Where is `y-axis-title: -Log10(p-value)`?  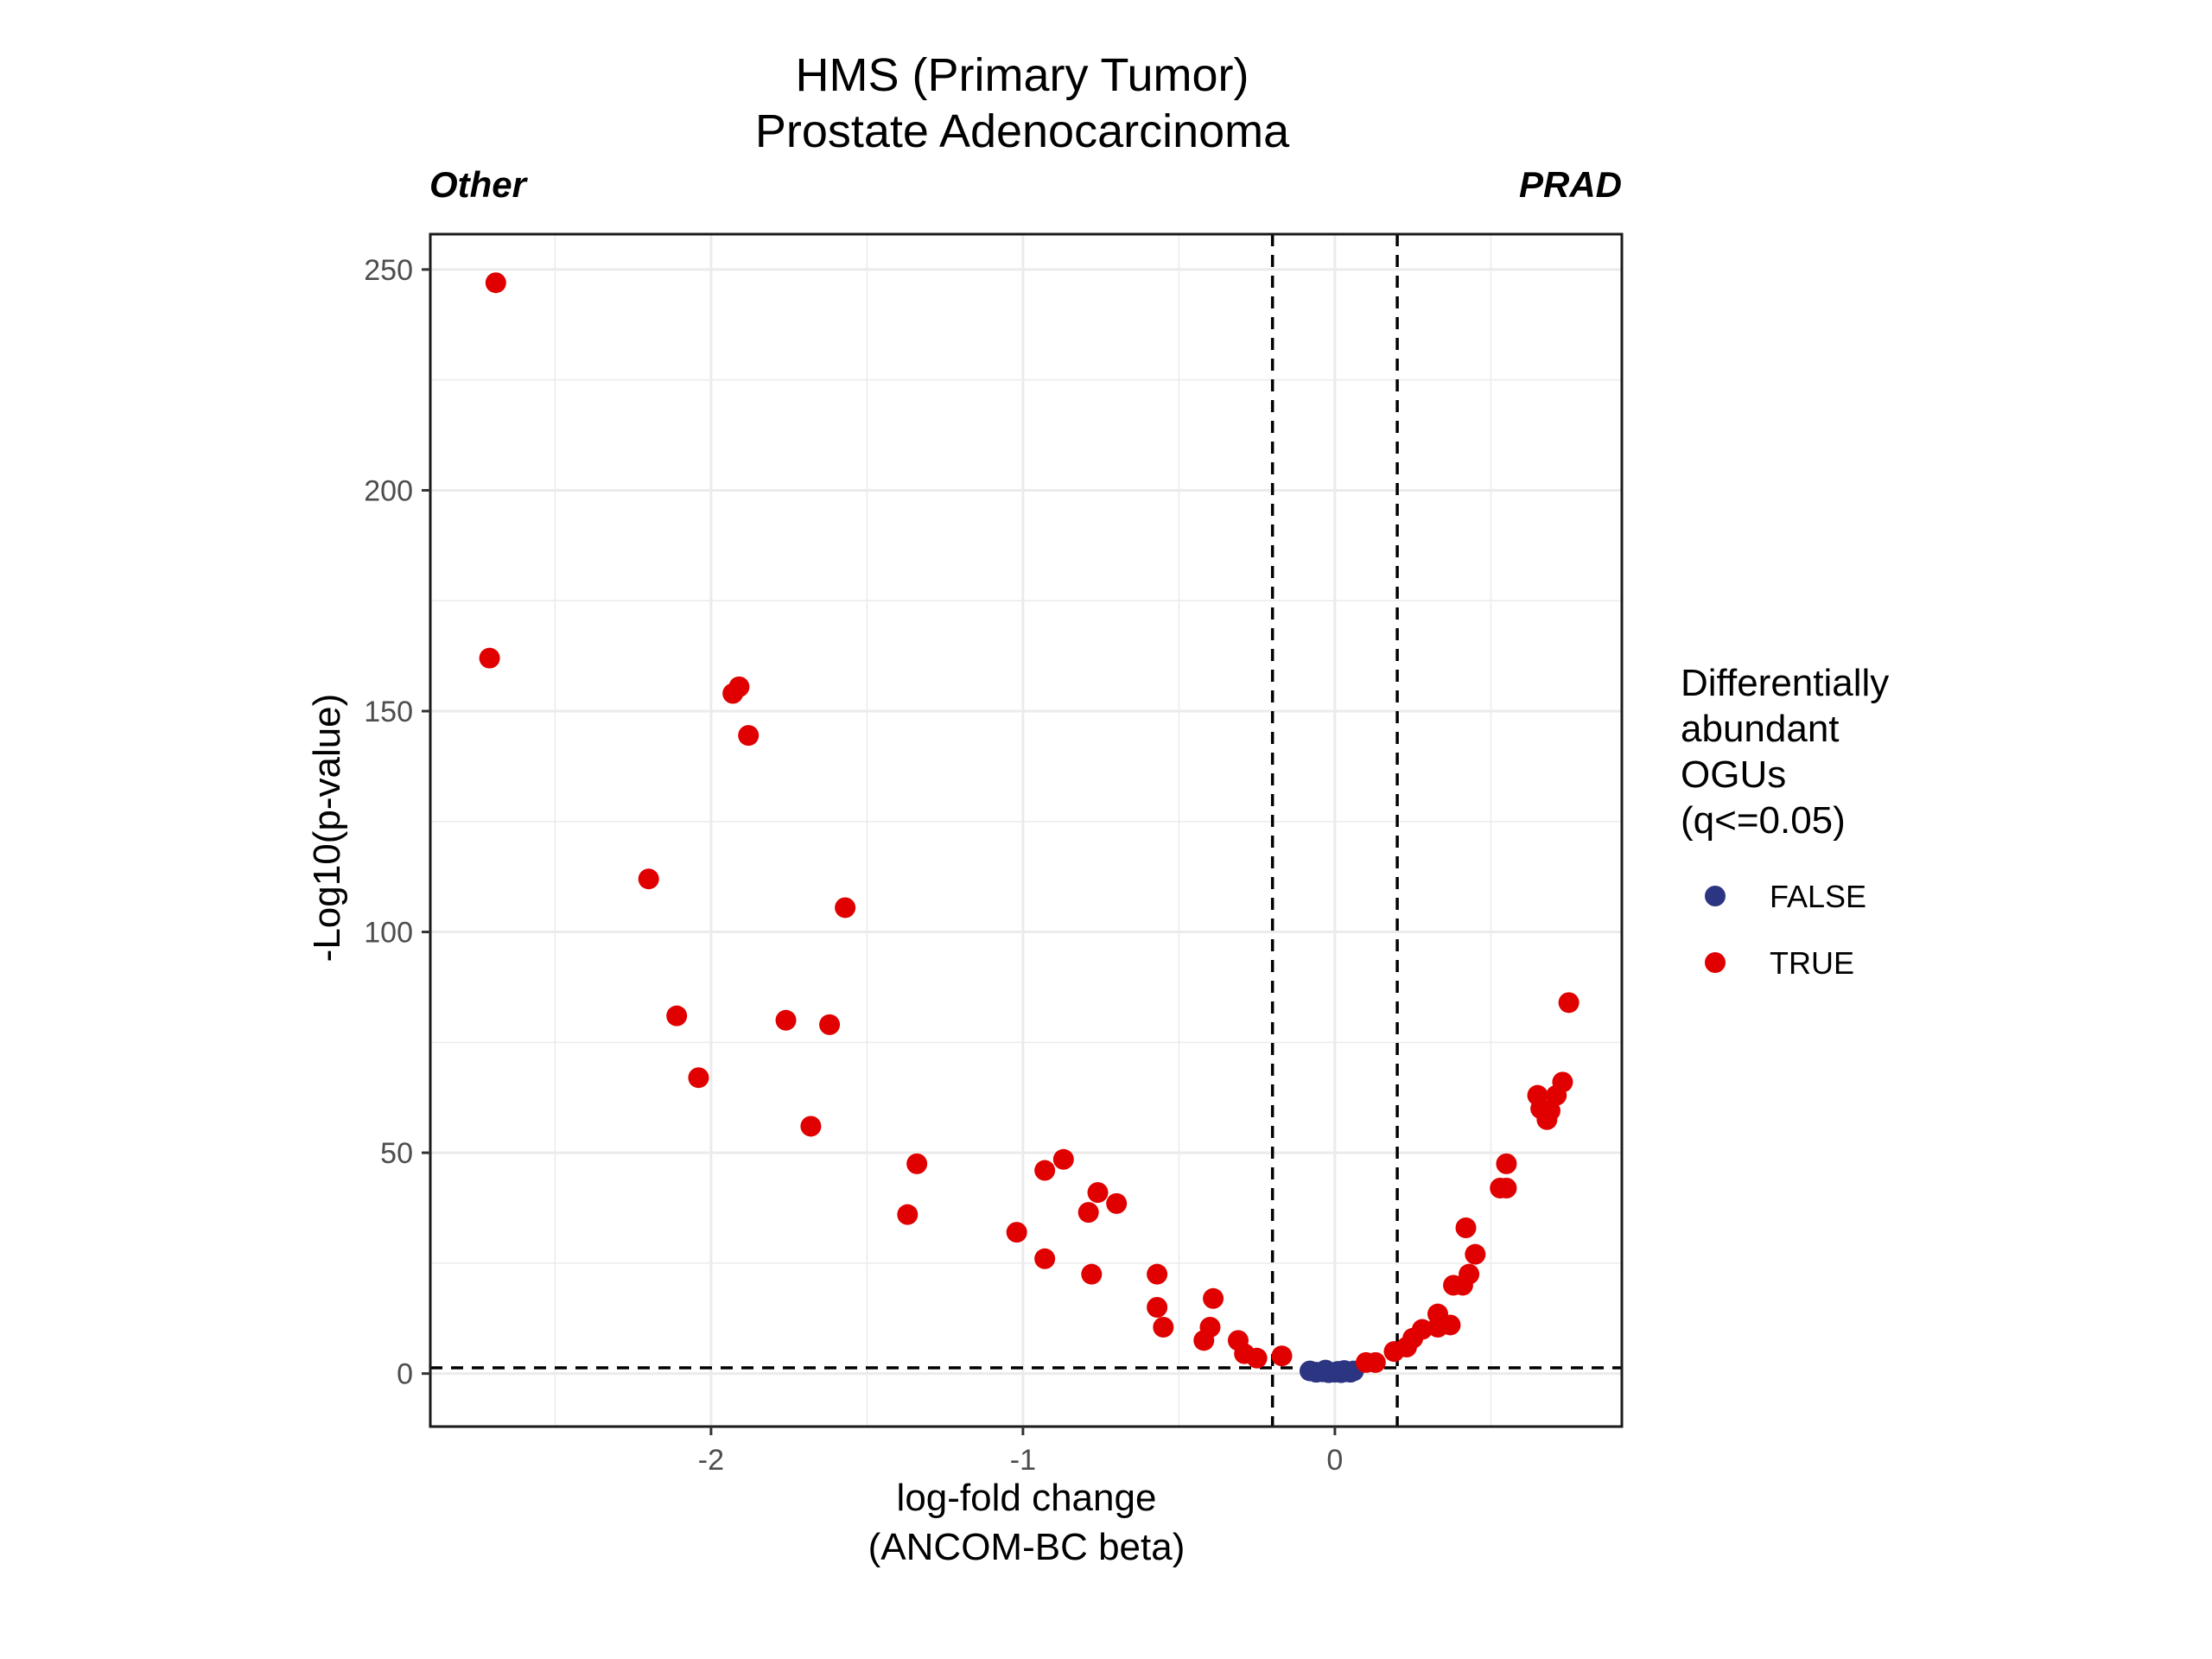
y-axis-title: -Log10(p-value) is located at coordinates (327, 828).